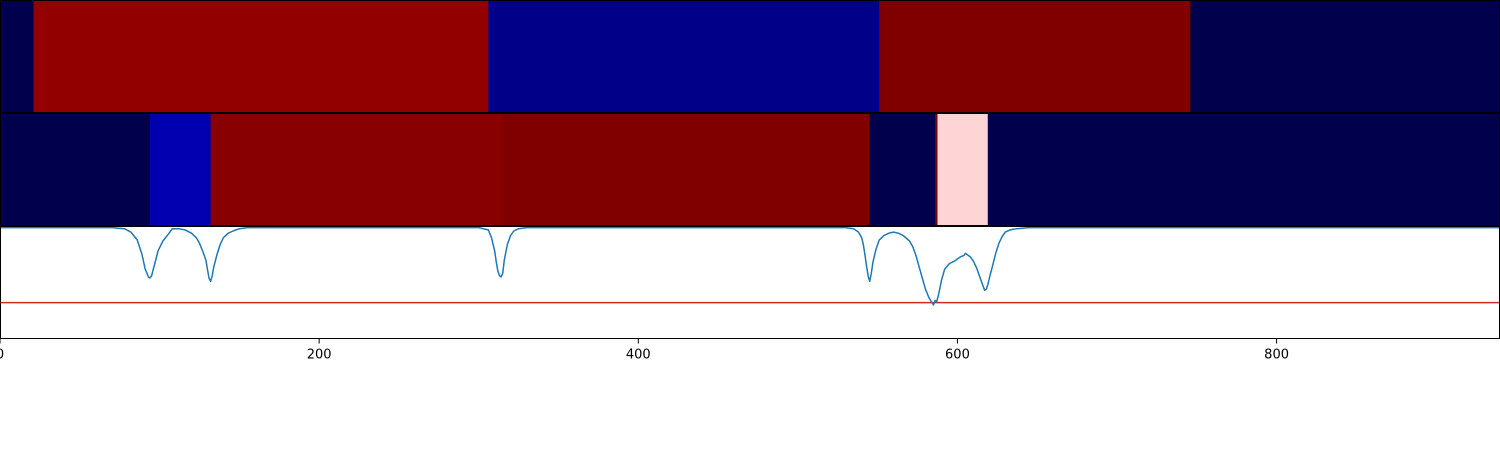  Describe the element at coordinates (638, 355) in the screenshot. I see `x-tick-label: 400` at that location.